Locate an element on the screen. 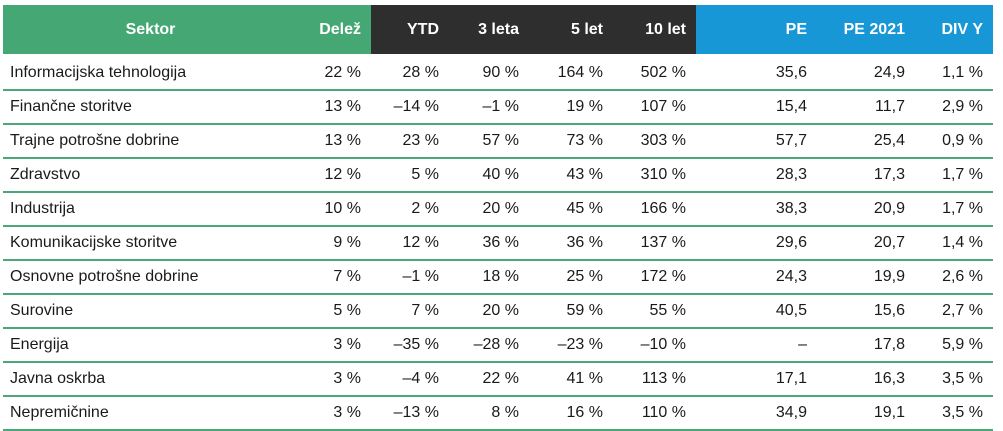 Image resolution: width=1003 pixels, height=431 pixels. header-delez: Delež is located at coordinates (334, 29).